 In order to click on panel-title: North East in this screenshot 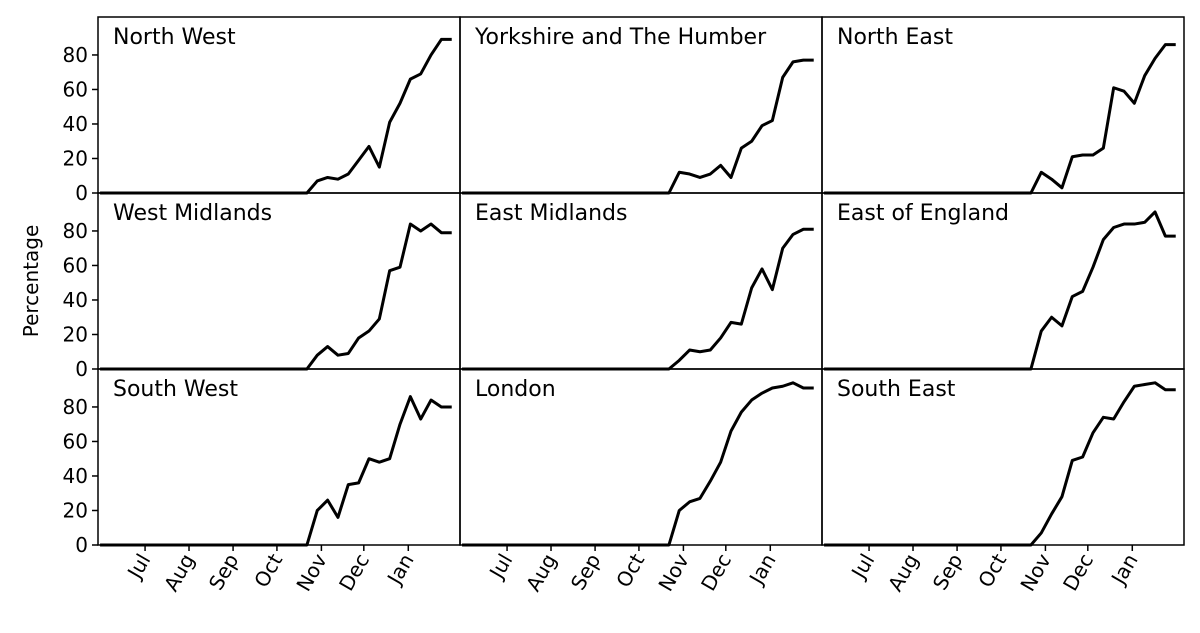, I will do `click(895, 37)`.